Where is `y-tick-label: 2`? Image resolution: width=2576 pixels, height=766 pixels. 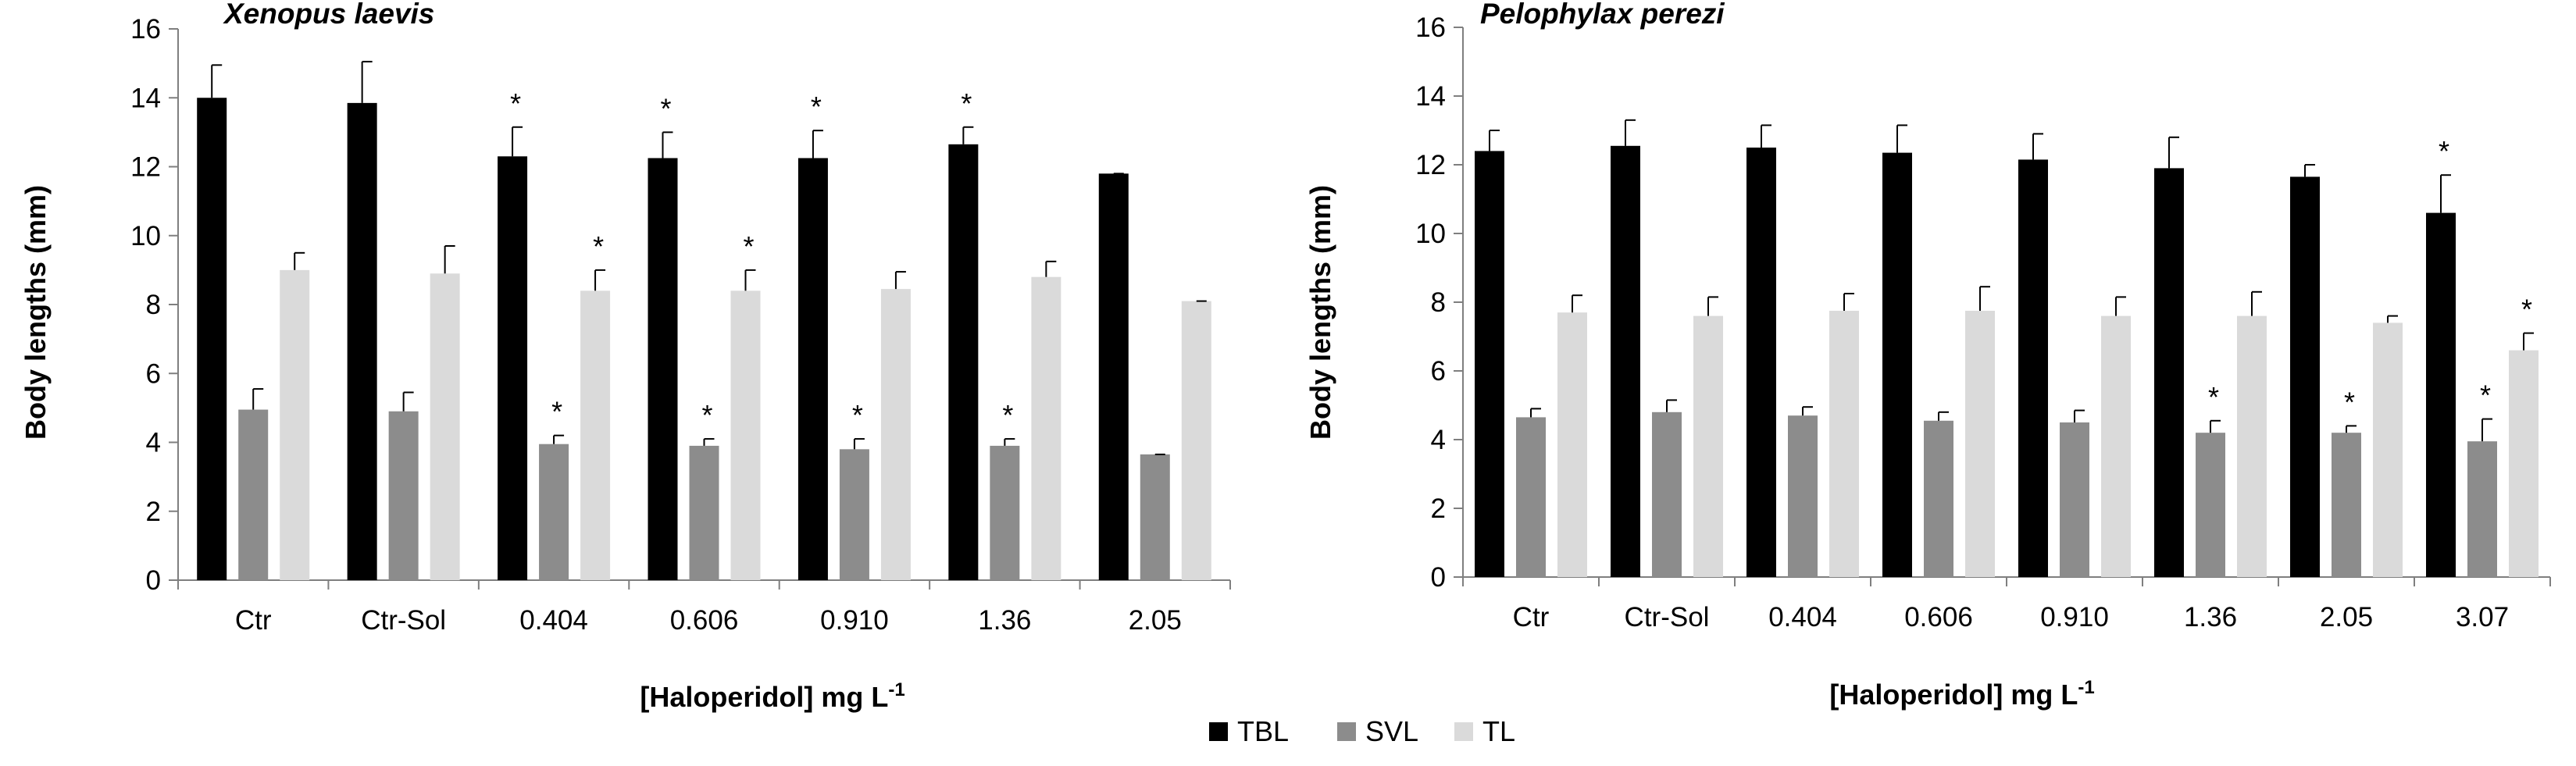
y-tick-label: 2 is located at coordinates (153, 512).